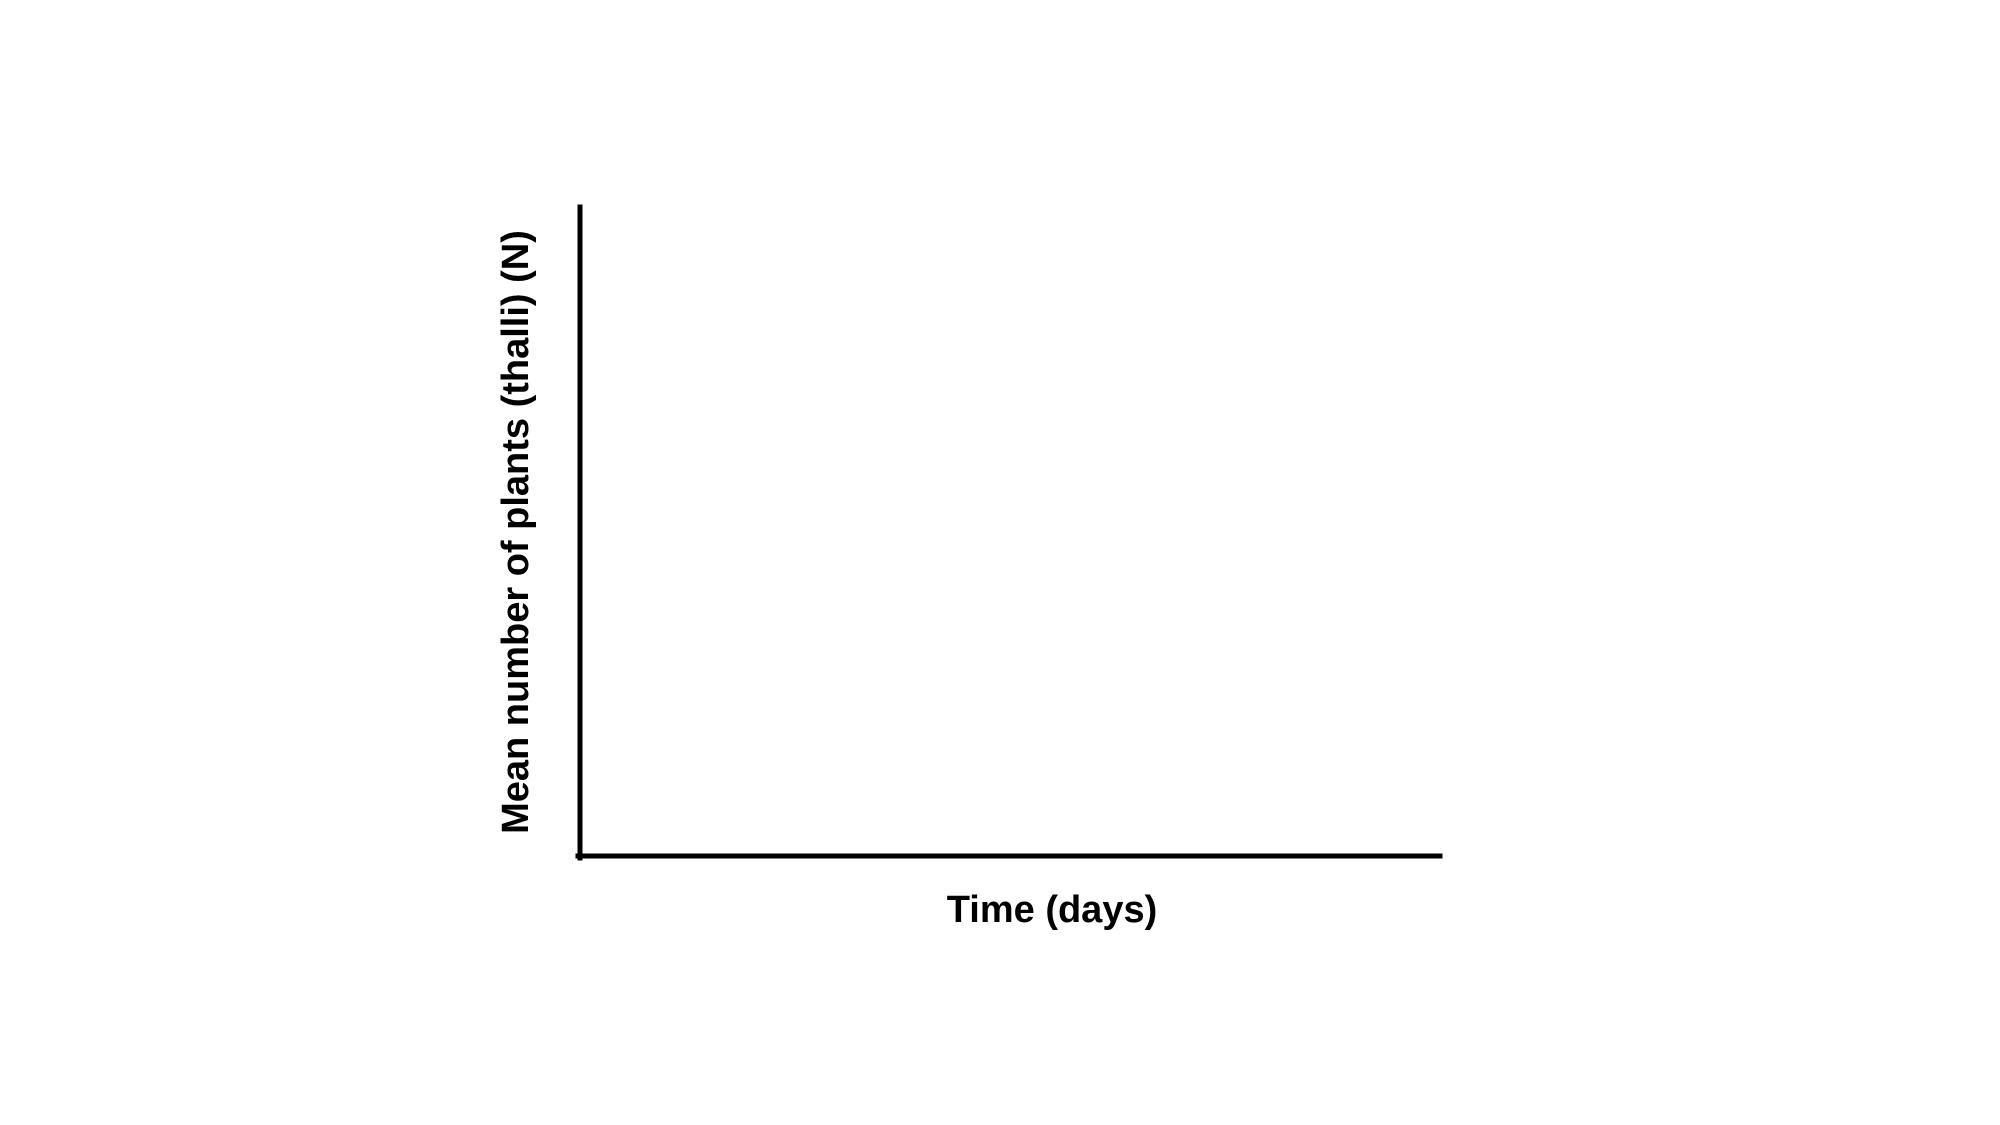 The height and width of the screenshot is (1125, 2000). I want to click on x-axis-label: Time (days), so click(1052, 910).